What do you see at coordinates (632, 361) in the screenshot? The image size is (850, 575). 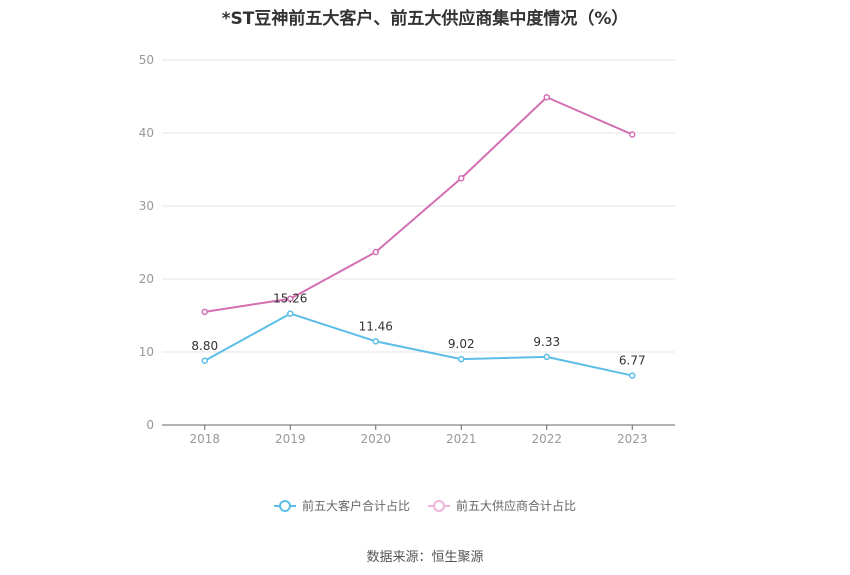 I see `data-label: 6.77` at bounding box center [632, 361].